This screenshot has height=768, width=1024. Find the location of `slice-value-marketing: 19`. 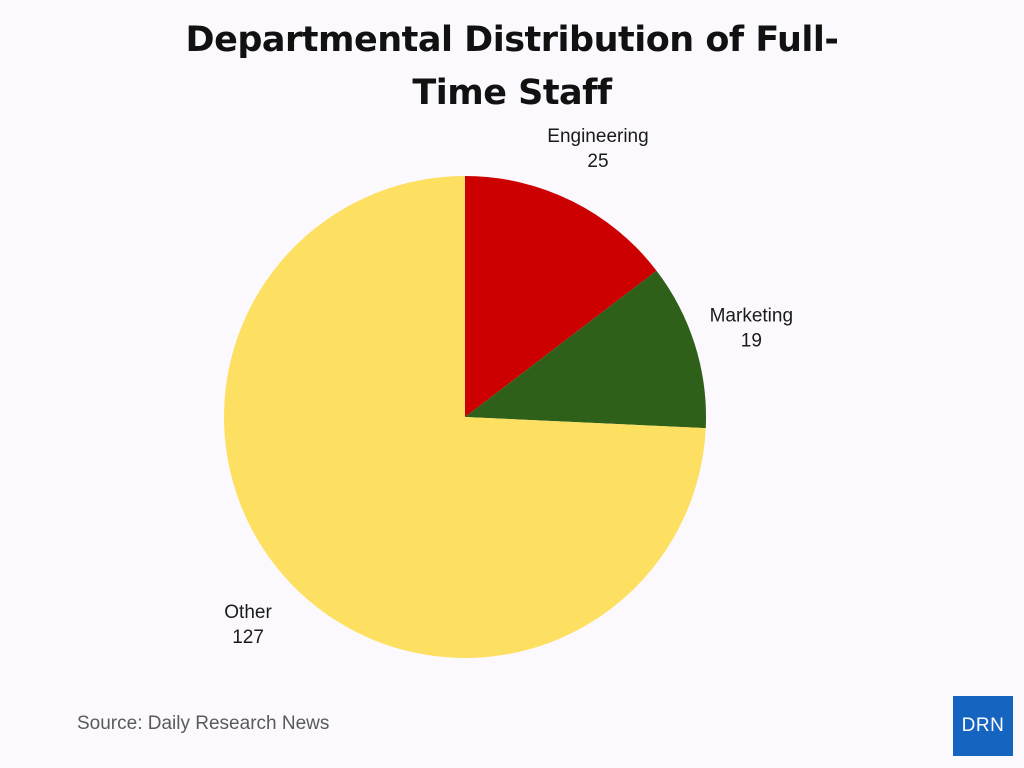

slice-value-marketing: 19 is located at coordinates (751, 340).